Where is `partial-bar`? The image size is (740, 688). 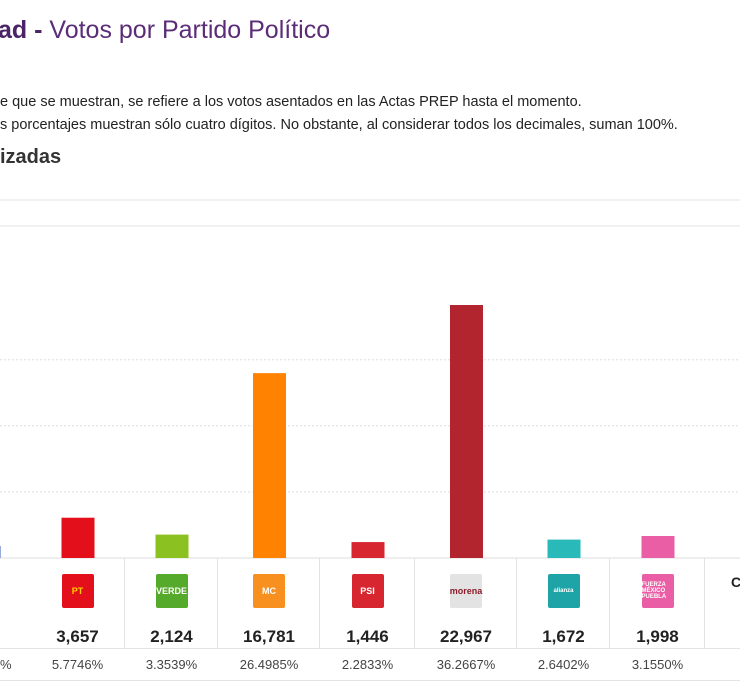 partial-bar is located at coordinates (0, 552).